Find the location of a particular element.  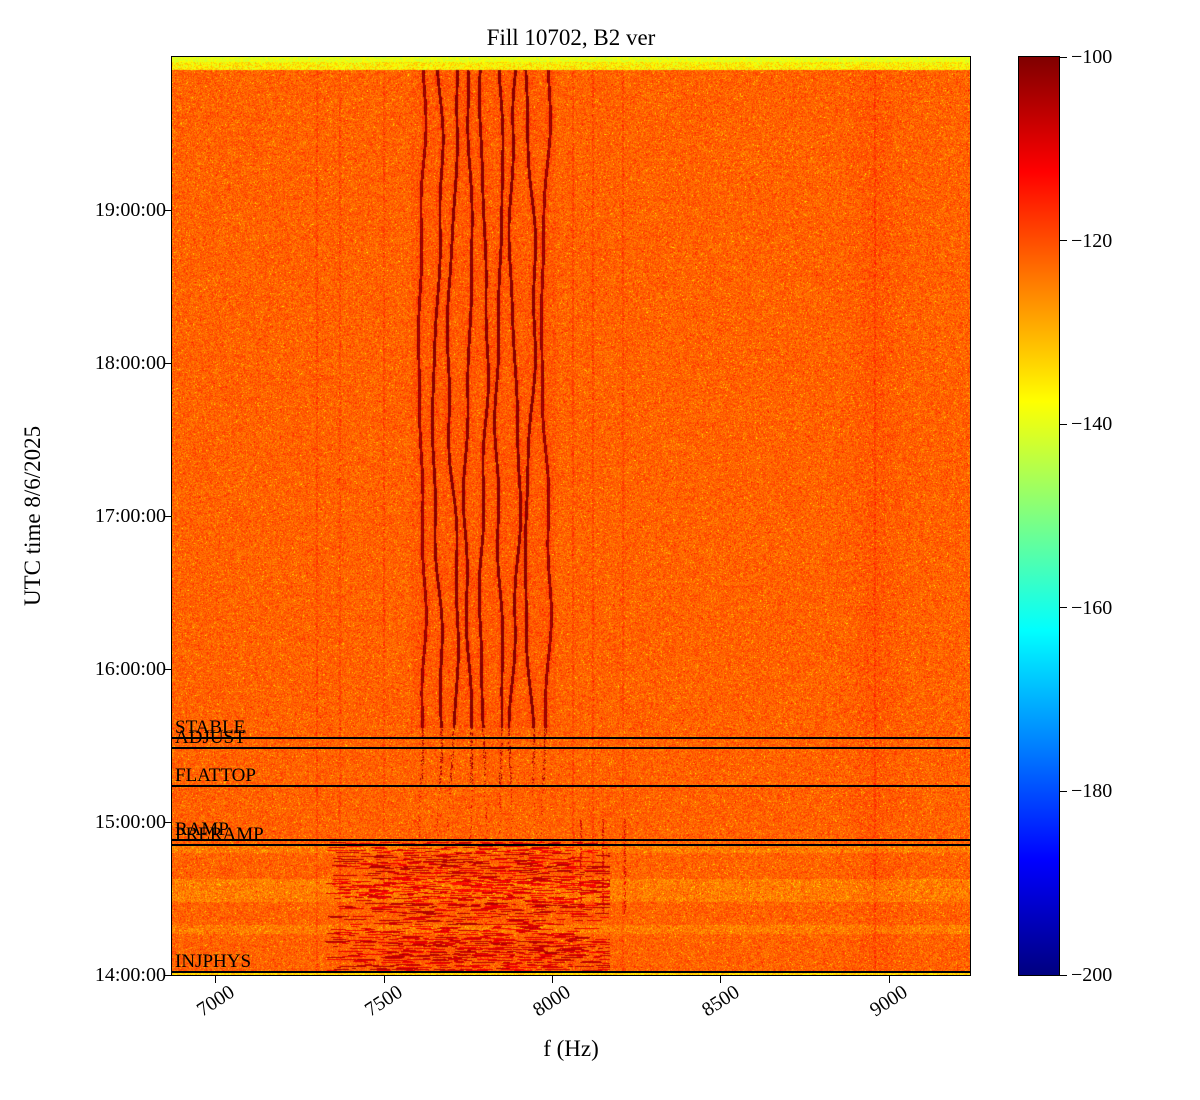

colorbar-tick-label: −140 is located at coordinates (1092, 424).